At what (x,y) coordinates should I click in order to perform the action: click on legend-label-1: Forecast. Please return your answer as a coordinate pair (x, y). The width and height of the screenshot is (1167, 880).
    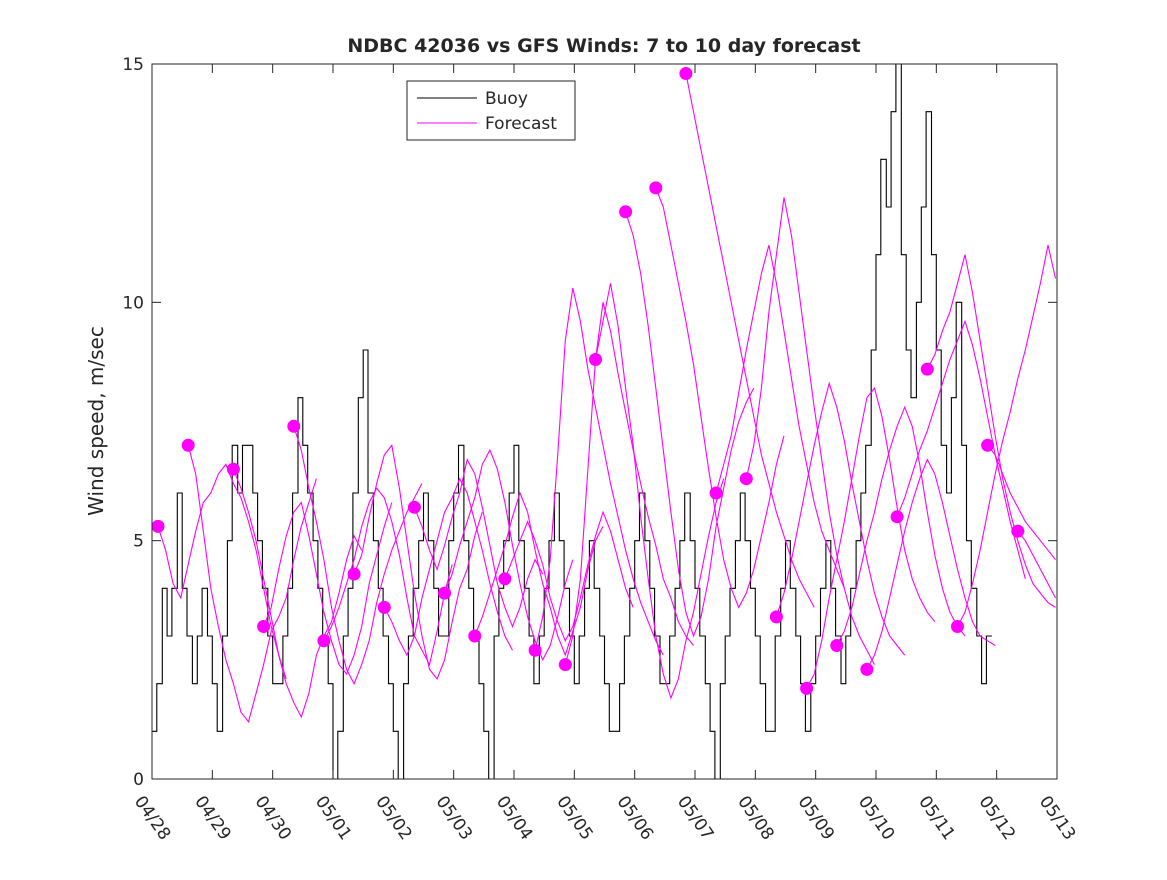
    Looking at the image, I should click on (521, 124).